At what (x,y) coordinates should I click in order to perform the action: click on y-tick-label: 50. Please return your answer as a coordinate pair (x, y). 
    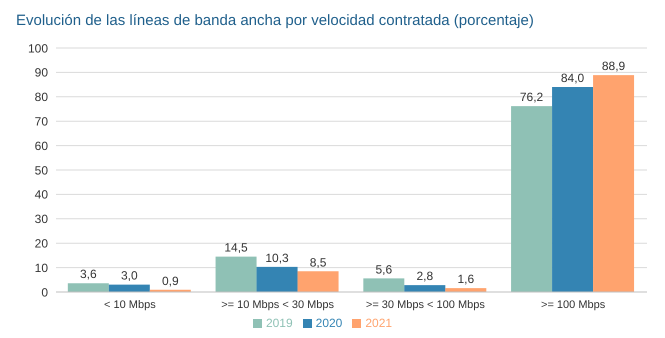
    Looking at the image, I should click on (41, 170).